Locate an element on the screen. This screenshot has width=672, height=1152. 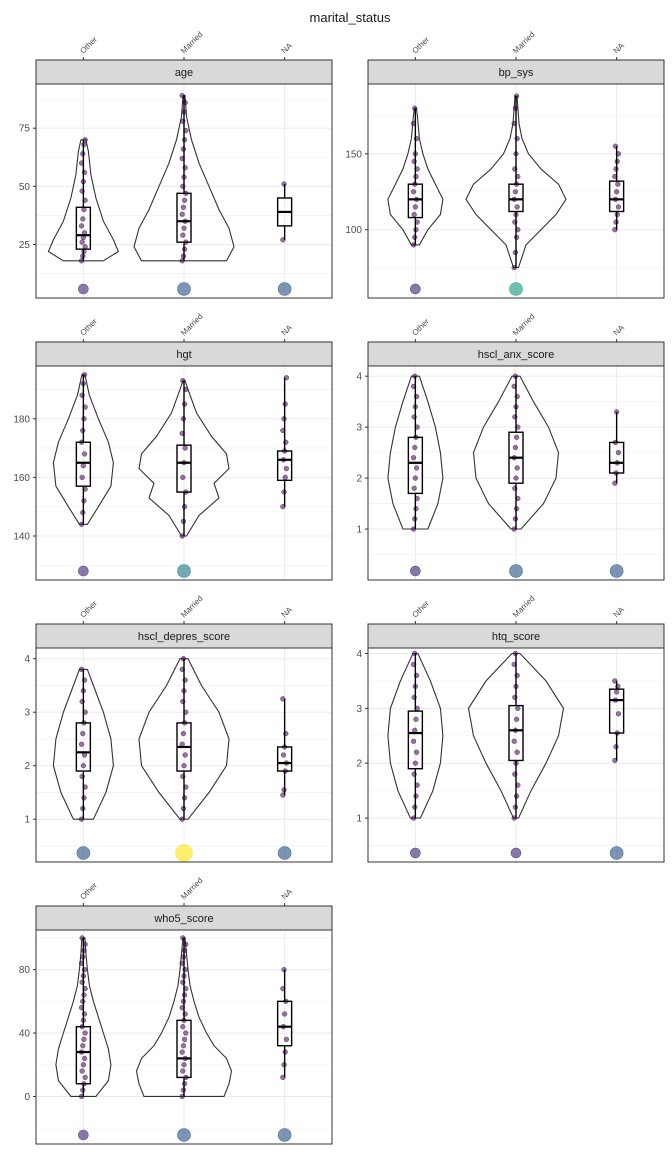
y-tick-label: 2 is located at coordinates (27, 766).